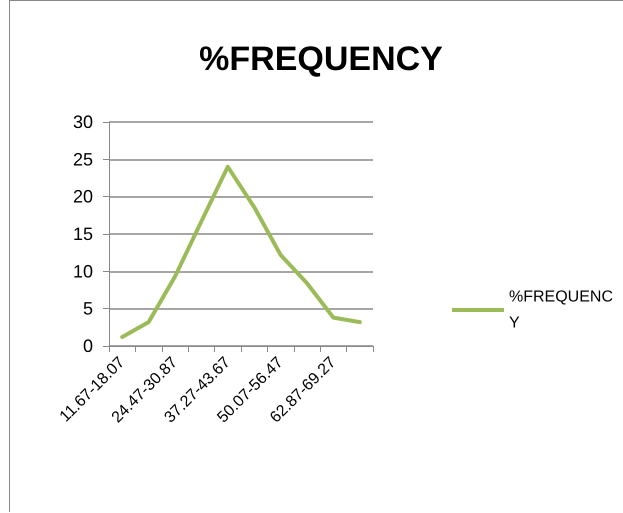 The width and height of the screenshot is (623, 513). What do you see at coordinates (82, 234) in the screenshot?
I see `y-tick-label: 15` at bounding box center [82, 234].